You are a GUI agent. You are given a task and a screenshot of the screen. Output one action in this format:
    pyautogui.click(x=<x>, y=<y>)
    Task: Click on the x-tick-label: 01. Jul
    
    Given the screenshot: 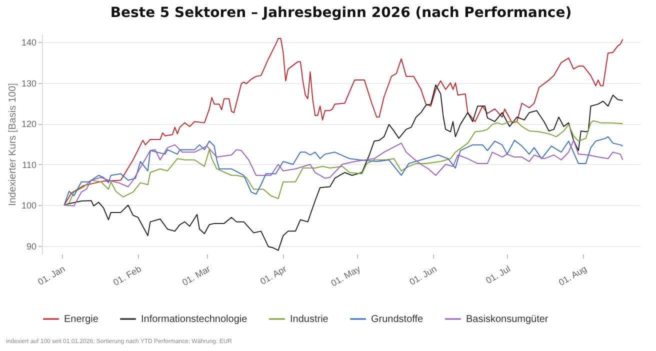 What is the action you would take?
    pyautogui.click(x=498, y=275)
    